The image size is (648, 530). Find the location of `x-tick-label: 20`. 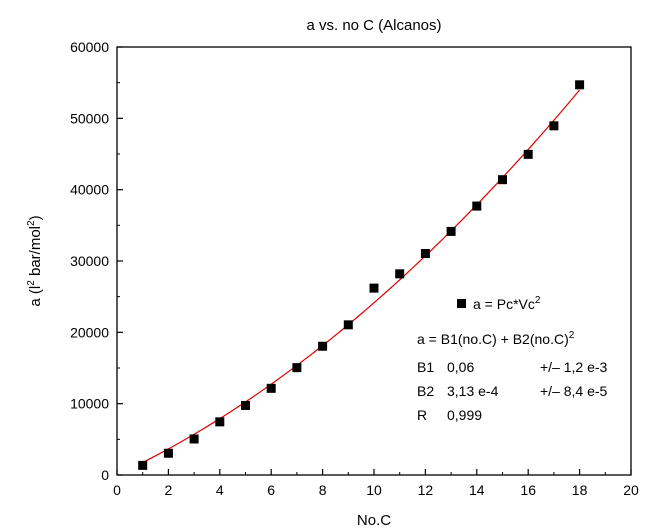

x-tick-label: 20 is located at coordinates (631, 490).